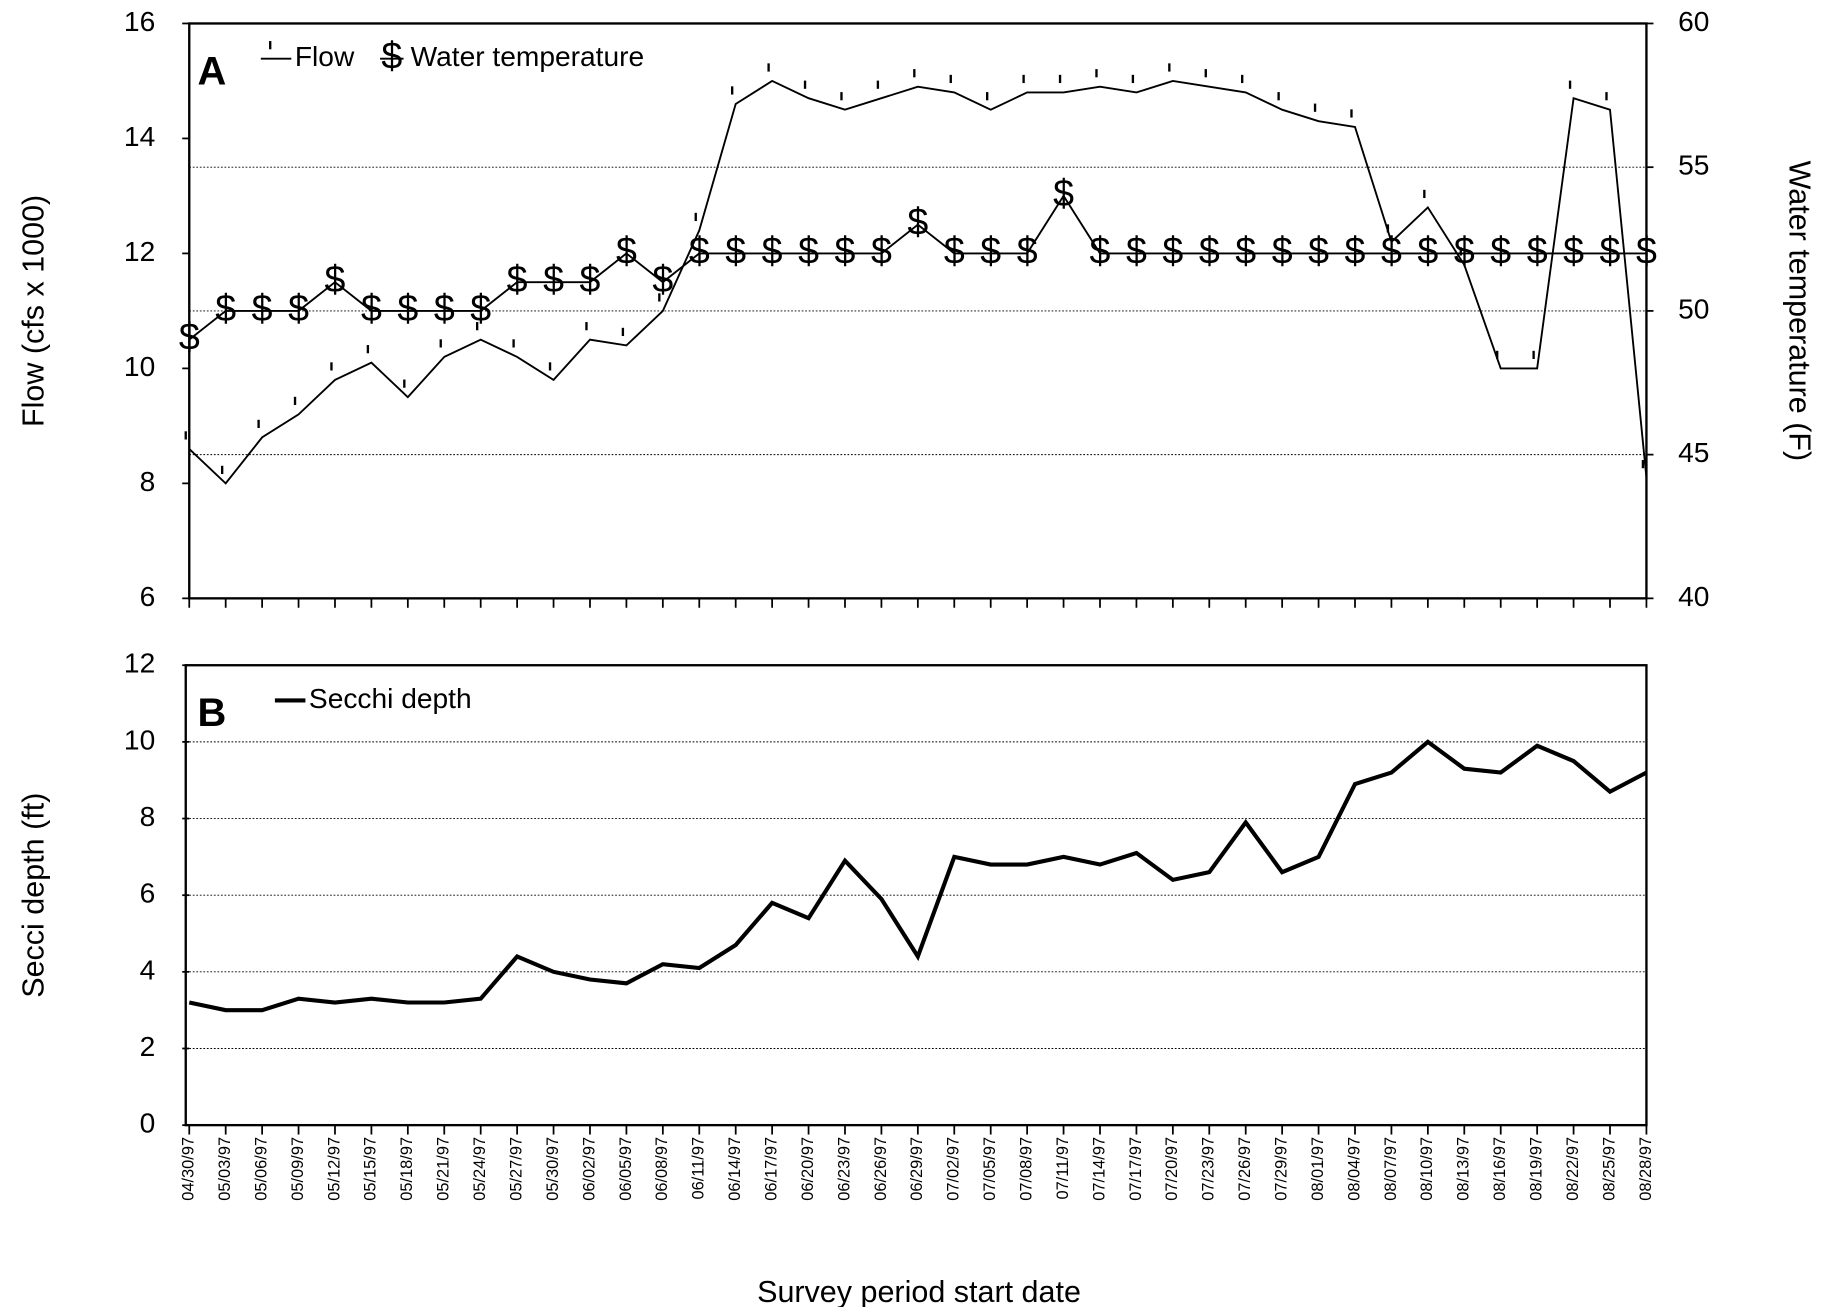 The width and height of the screenshot is (1831, 1307). Describe the element at coordinates (516, 1169) in the screenshot. I see `x-tick-label: 05/27/97` at that location.